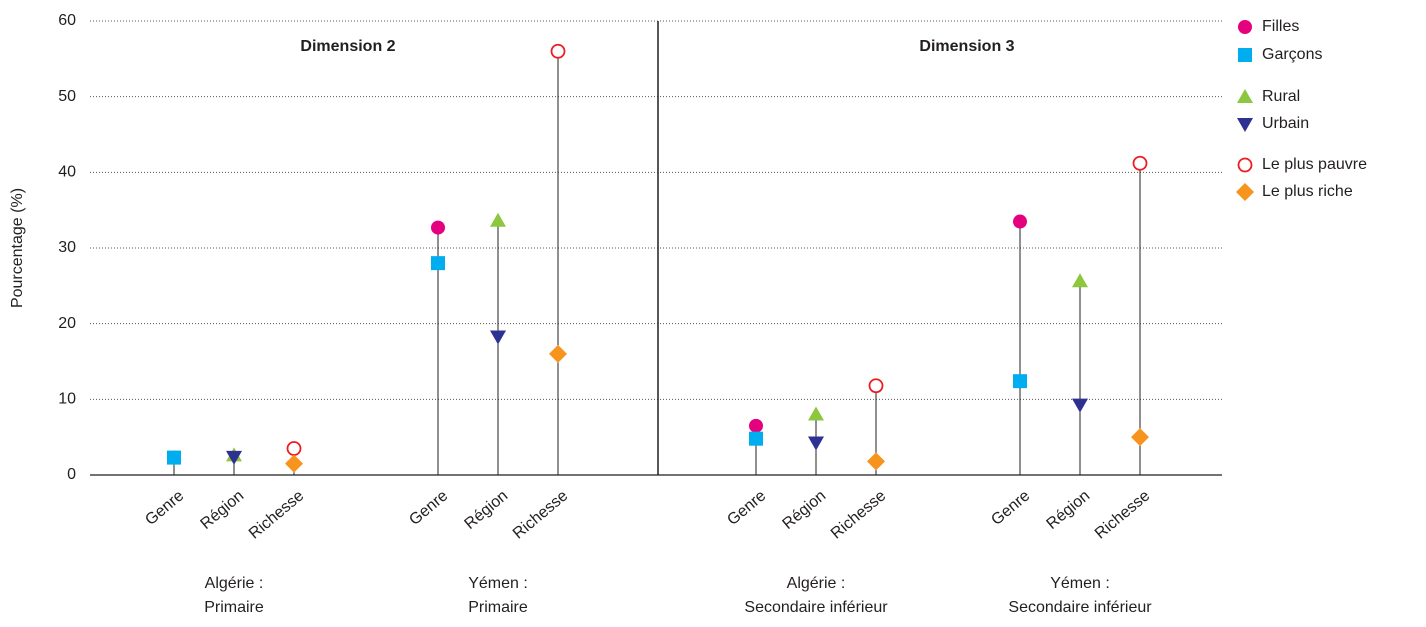 The width and height of the screenshot is (1426, 627). I want to click on panel-title: Dimension 3, so click(966, 46).